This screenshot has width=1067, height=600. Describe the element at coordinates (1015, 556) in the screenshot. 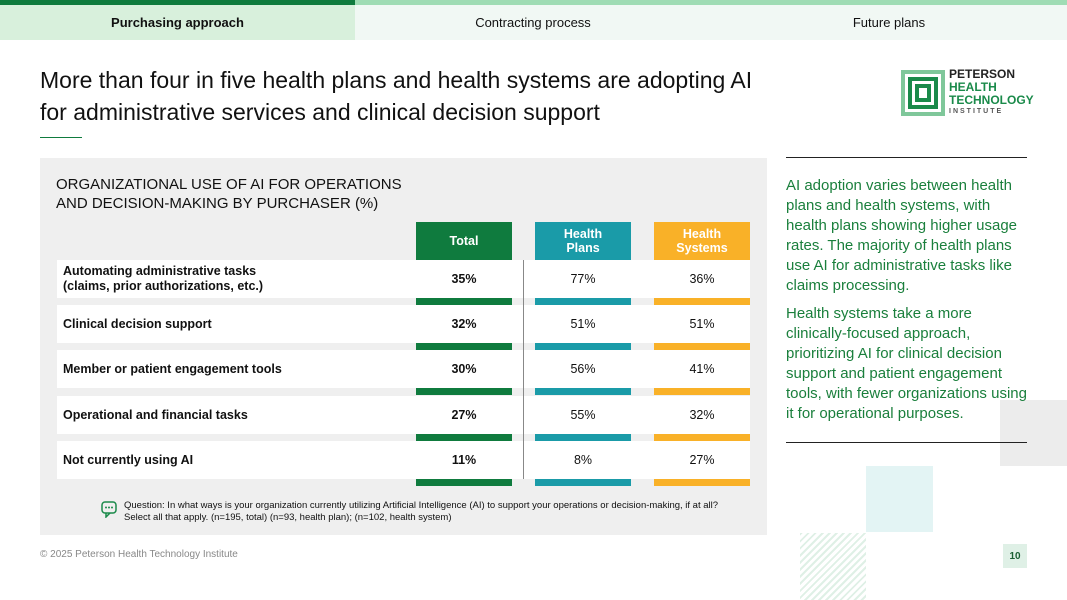

I see `page-number: 10` at that location.